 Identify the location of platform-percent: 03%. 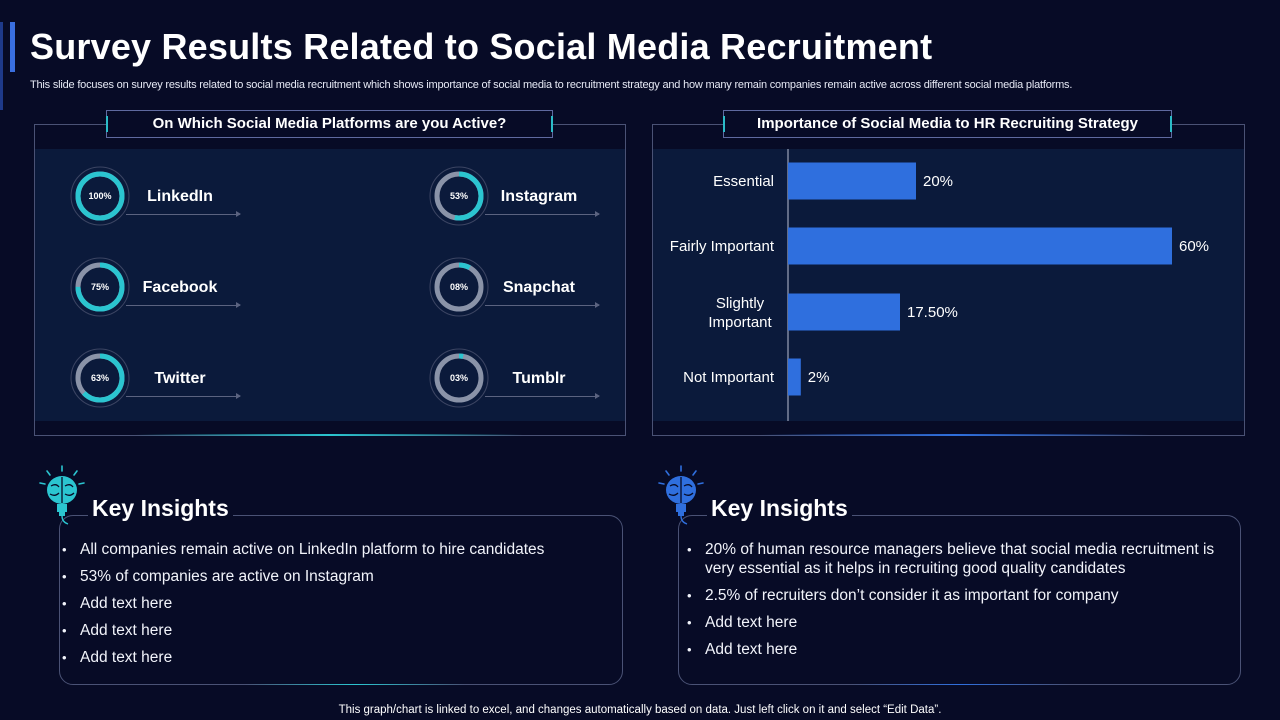
(458, 378).